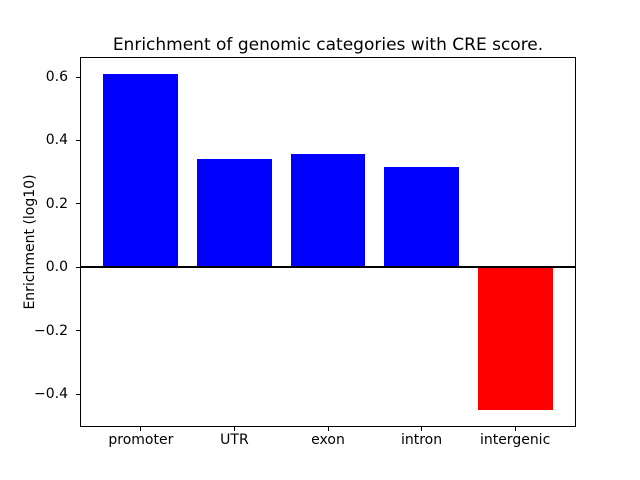  Describe the element at coordinates (141, 440) in the screenshot. I see `x-tick-label-promoter: promoter` at that location.